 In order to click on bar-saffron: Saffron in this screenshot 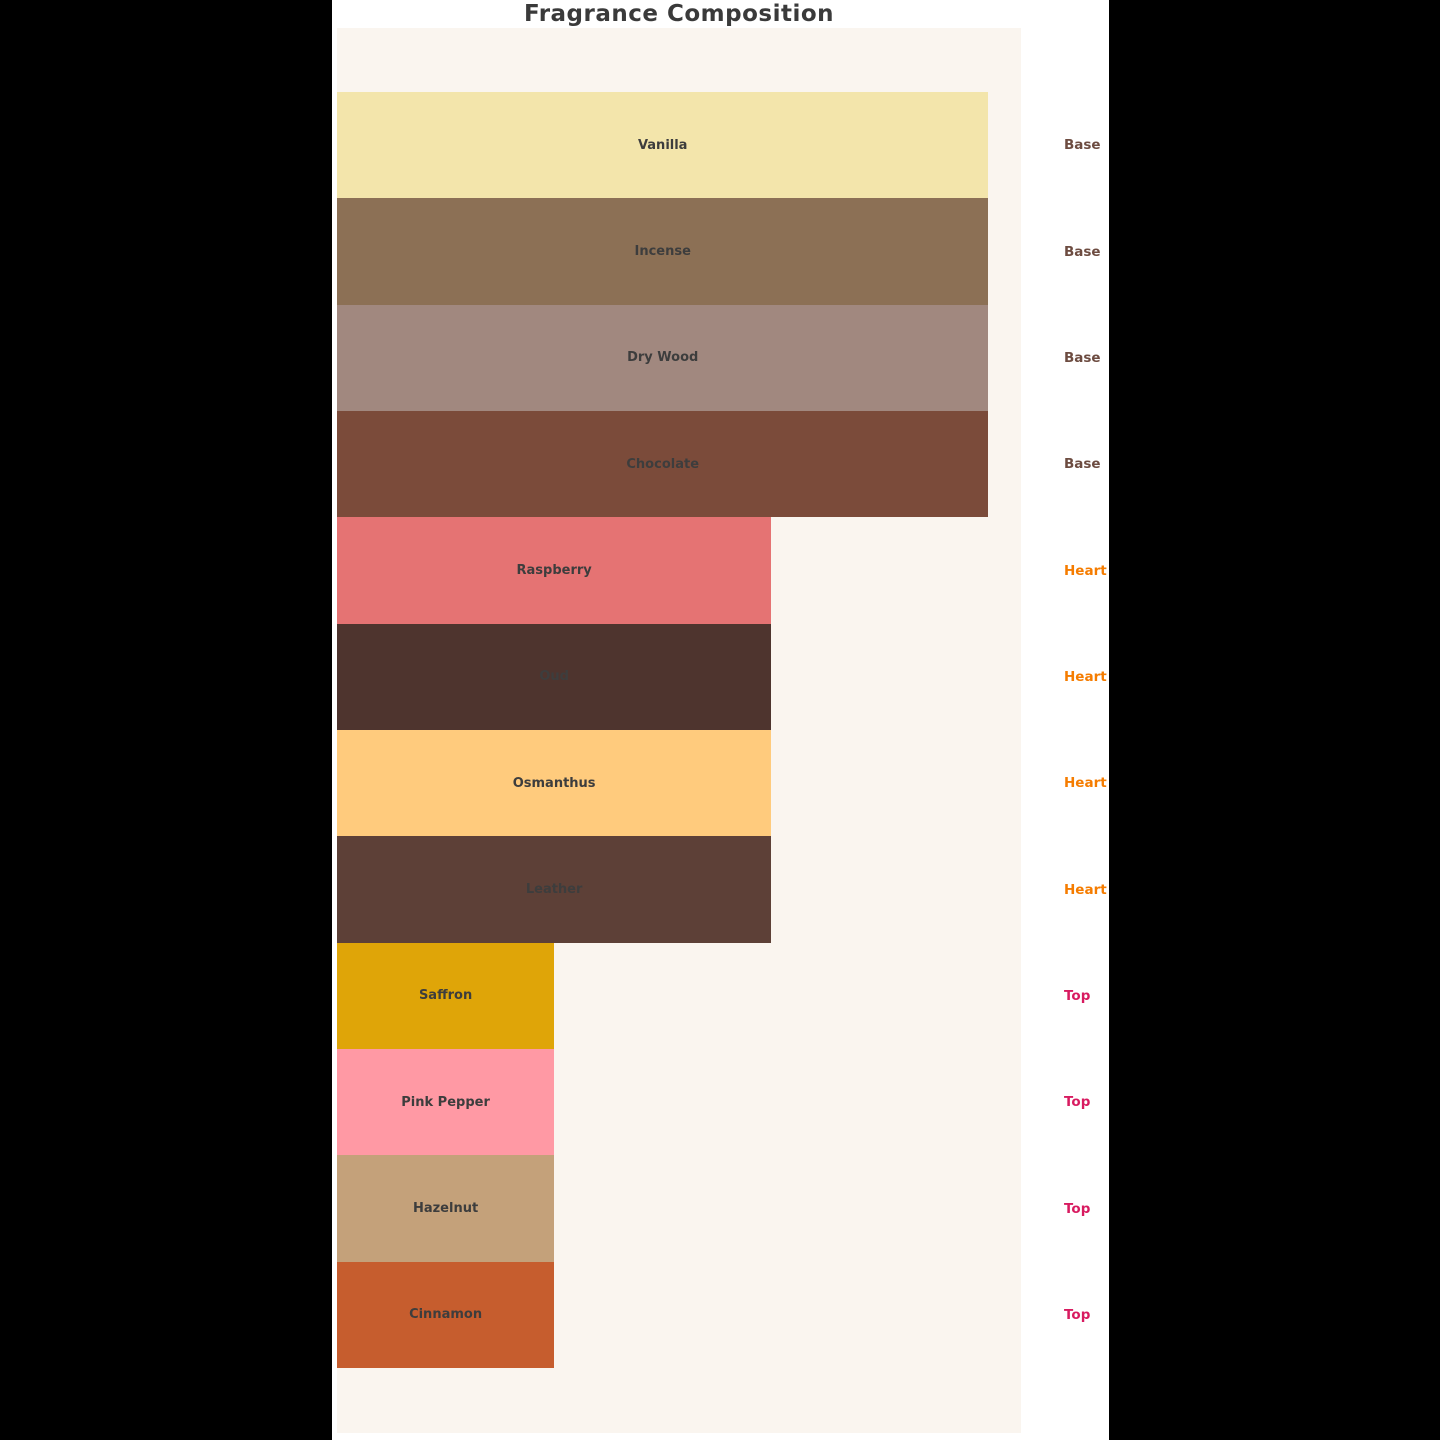, I will do `click(446, 995)`.